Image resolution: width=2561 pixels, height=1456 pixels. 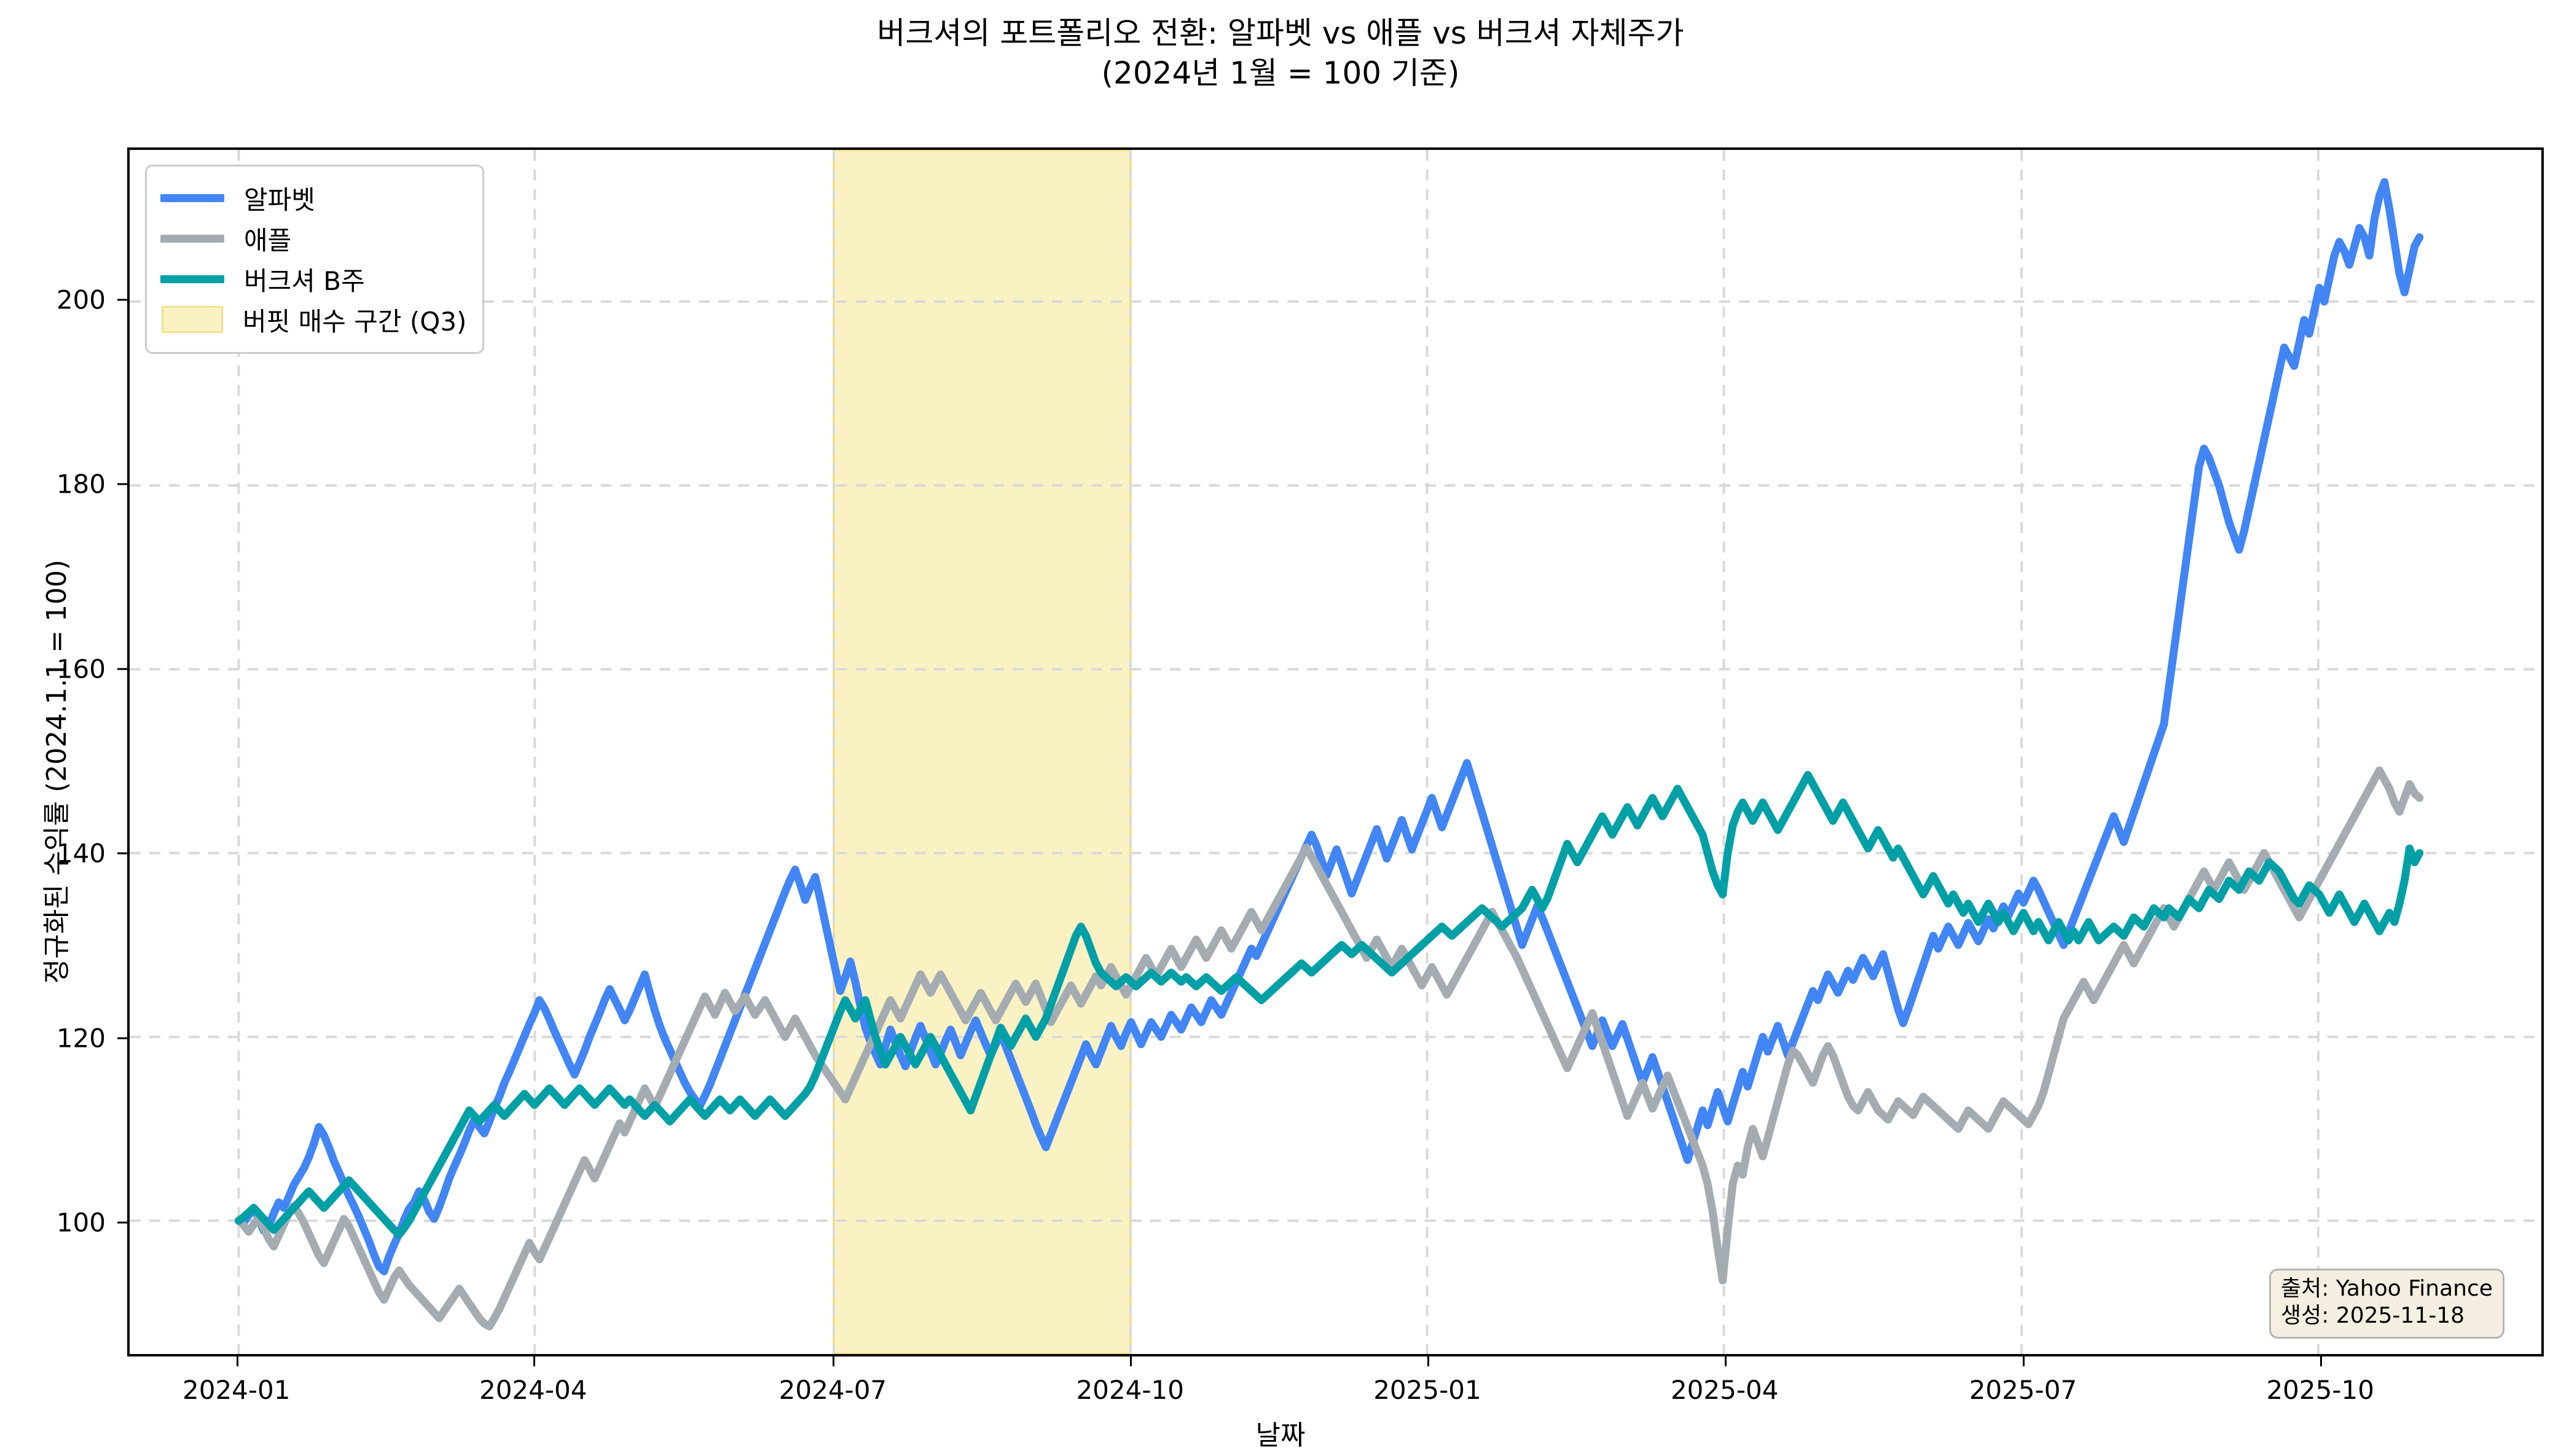 What do you see at coordinates (1280, 33) in the screenshot?
I see `chart-title-line-1: 버크셔의 포트폴리오 전환: 알파벳 vs 애플 vs 버크셔 자체주가` at bounding box center [1280, 33].